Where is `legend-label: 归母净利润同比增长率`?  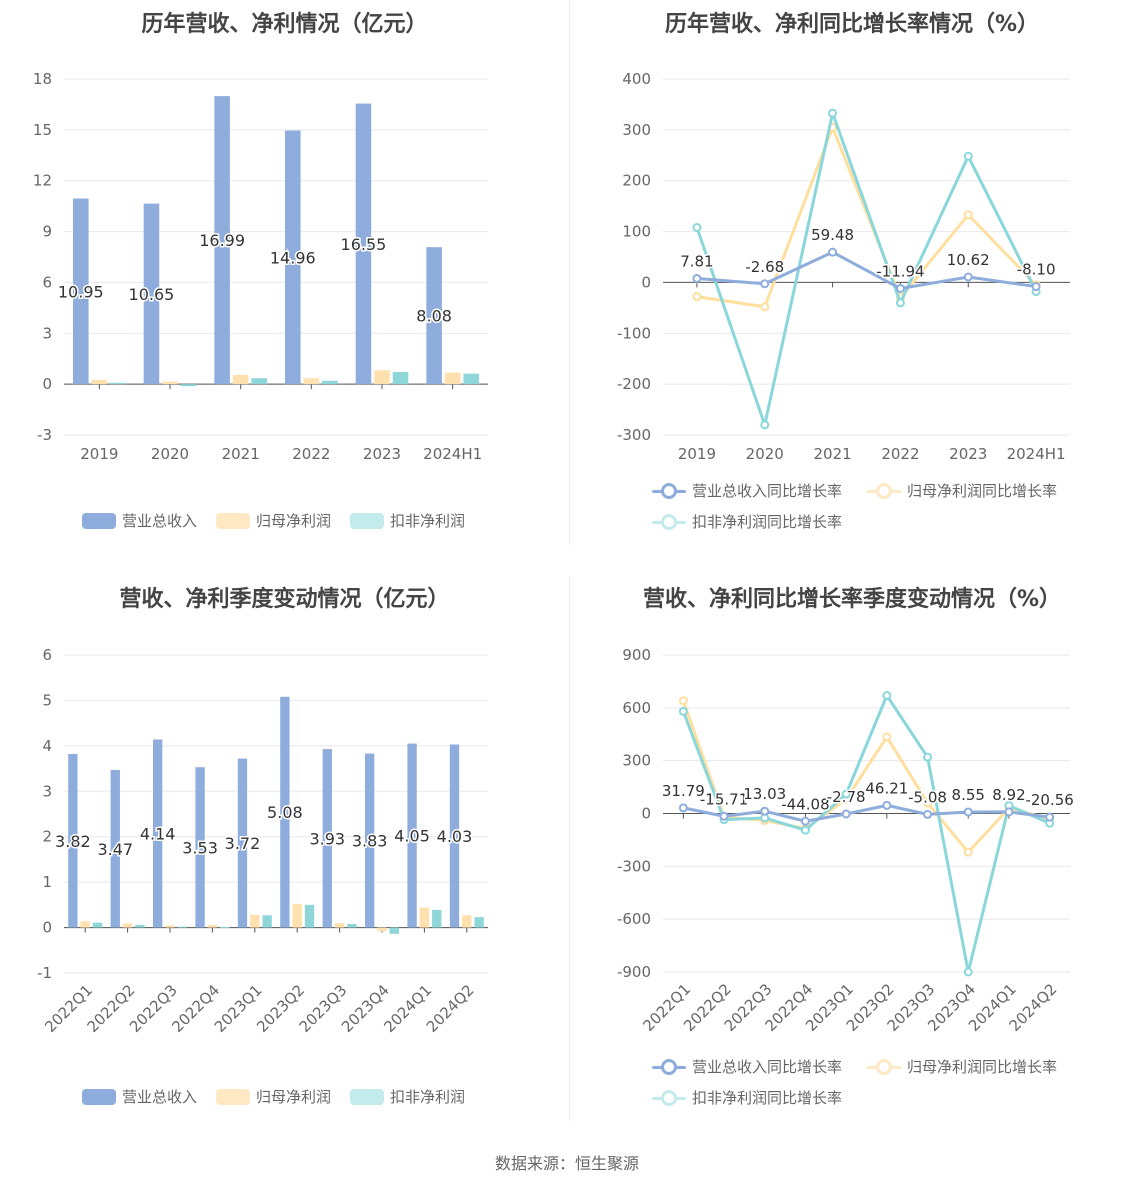
legend-label: 归母净利润同比增长率 is located at coordinates (982, 491).